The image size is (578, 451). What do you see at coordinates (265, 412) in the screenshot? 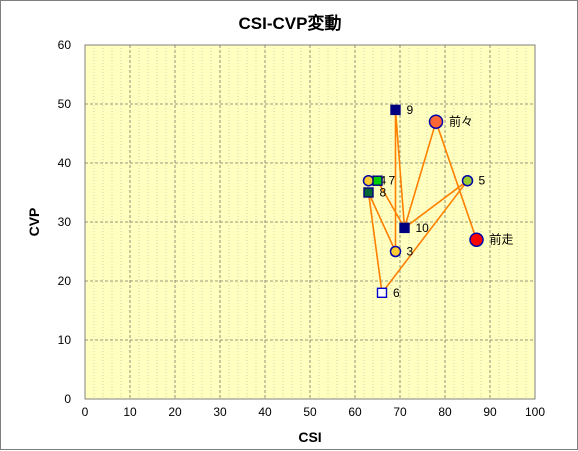
I see `x-tick-label: 40` at bounding box center [265, 412].